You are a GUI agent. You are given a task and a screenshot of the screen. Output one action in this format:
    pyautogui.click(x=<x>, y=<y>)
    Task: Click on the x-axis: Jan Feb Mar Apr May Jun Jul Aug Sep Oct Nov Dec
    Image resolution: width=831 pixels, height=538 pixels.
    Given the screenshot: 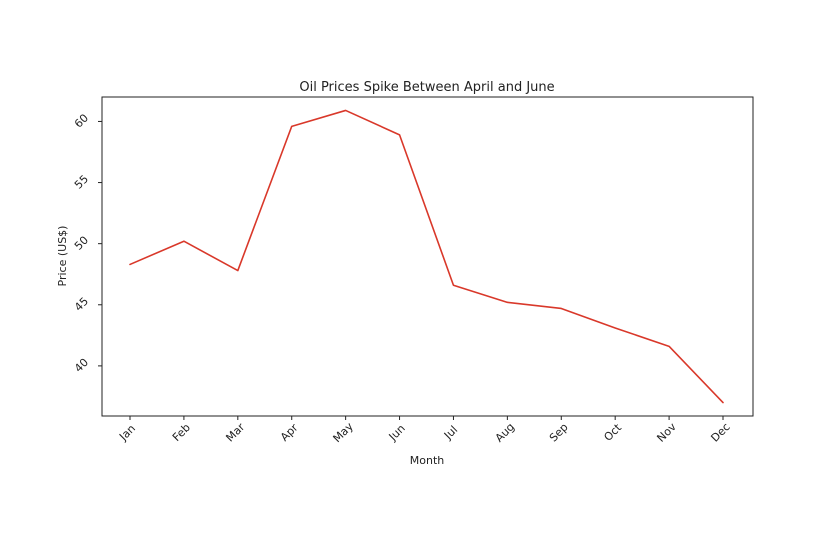 What is the action you would take?
    pyautogui.click(x=424, y=431)
    